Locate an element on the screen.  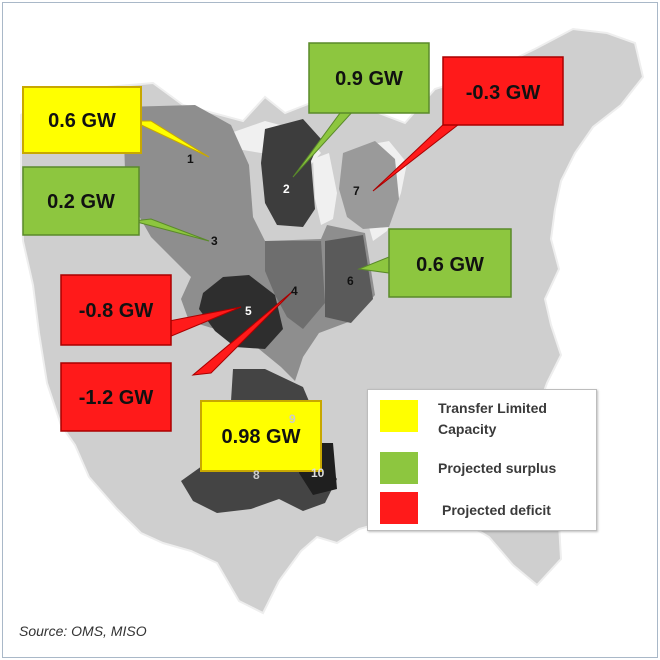
callout-label: 0.9 GW is located at coordinates (369, 79).